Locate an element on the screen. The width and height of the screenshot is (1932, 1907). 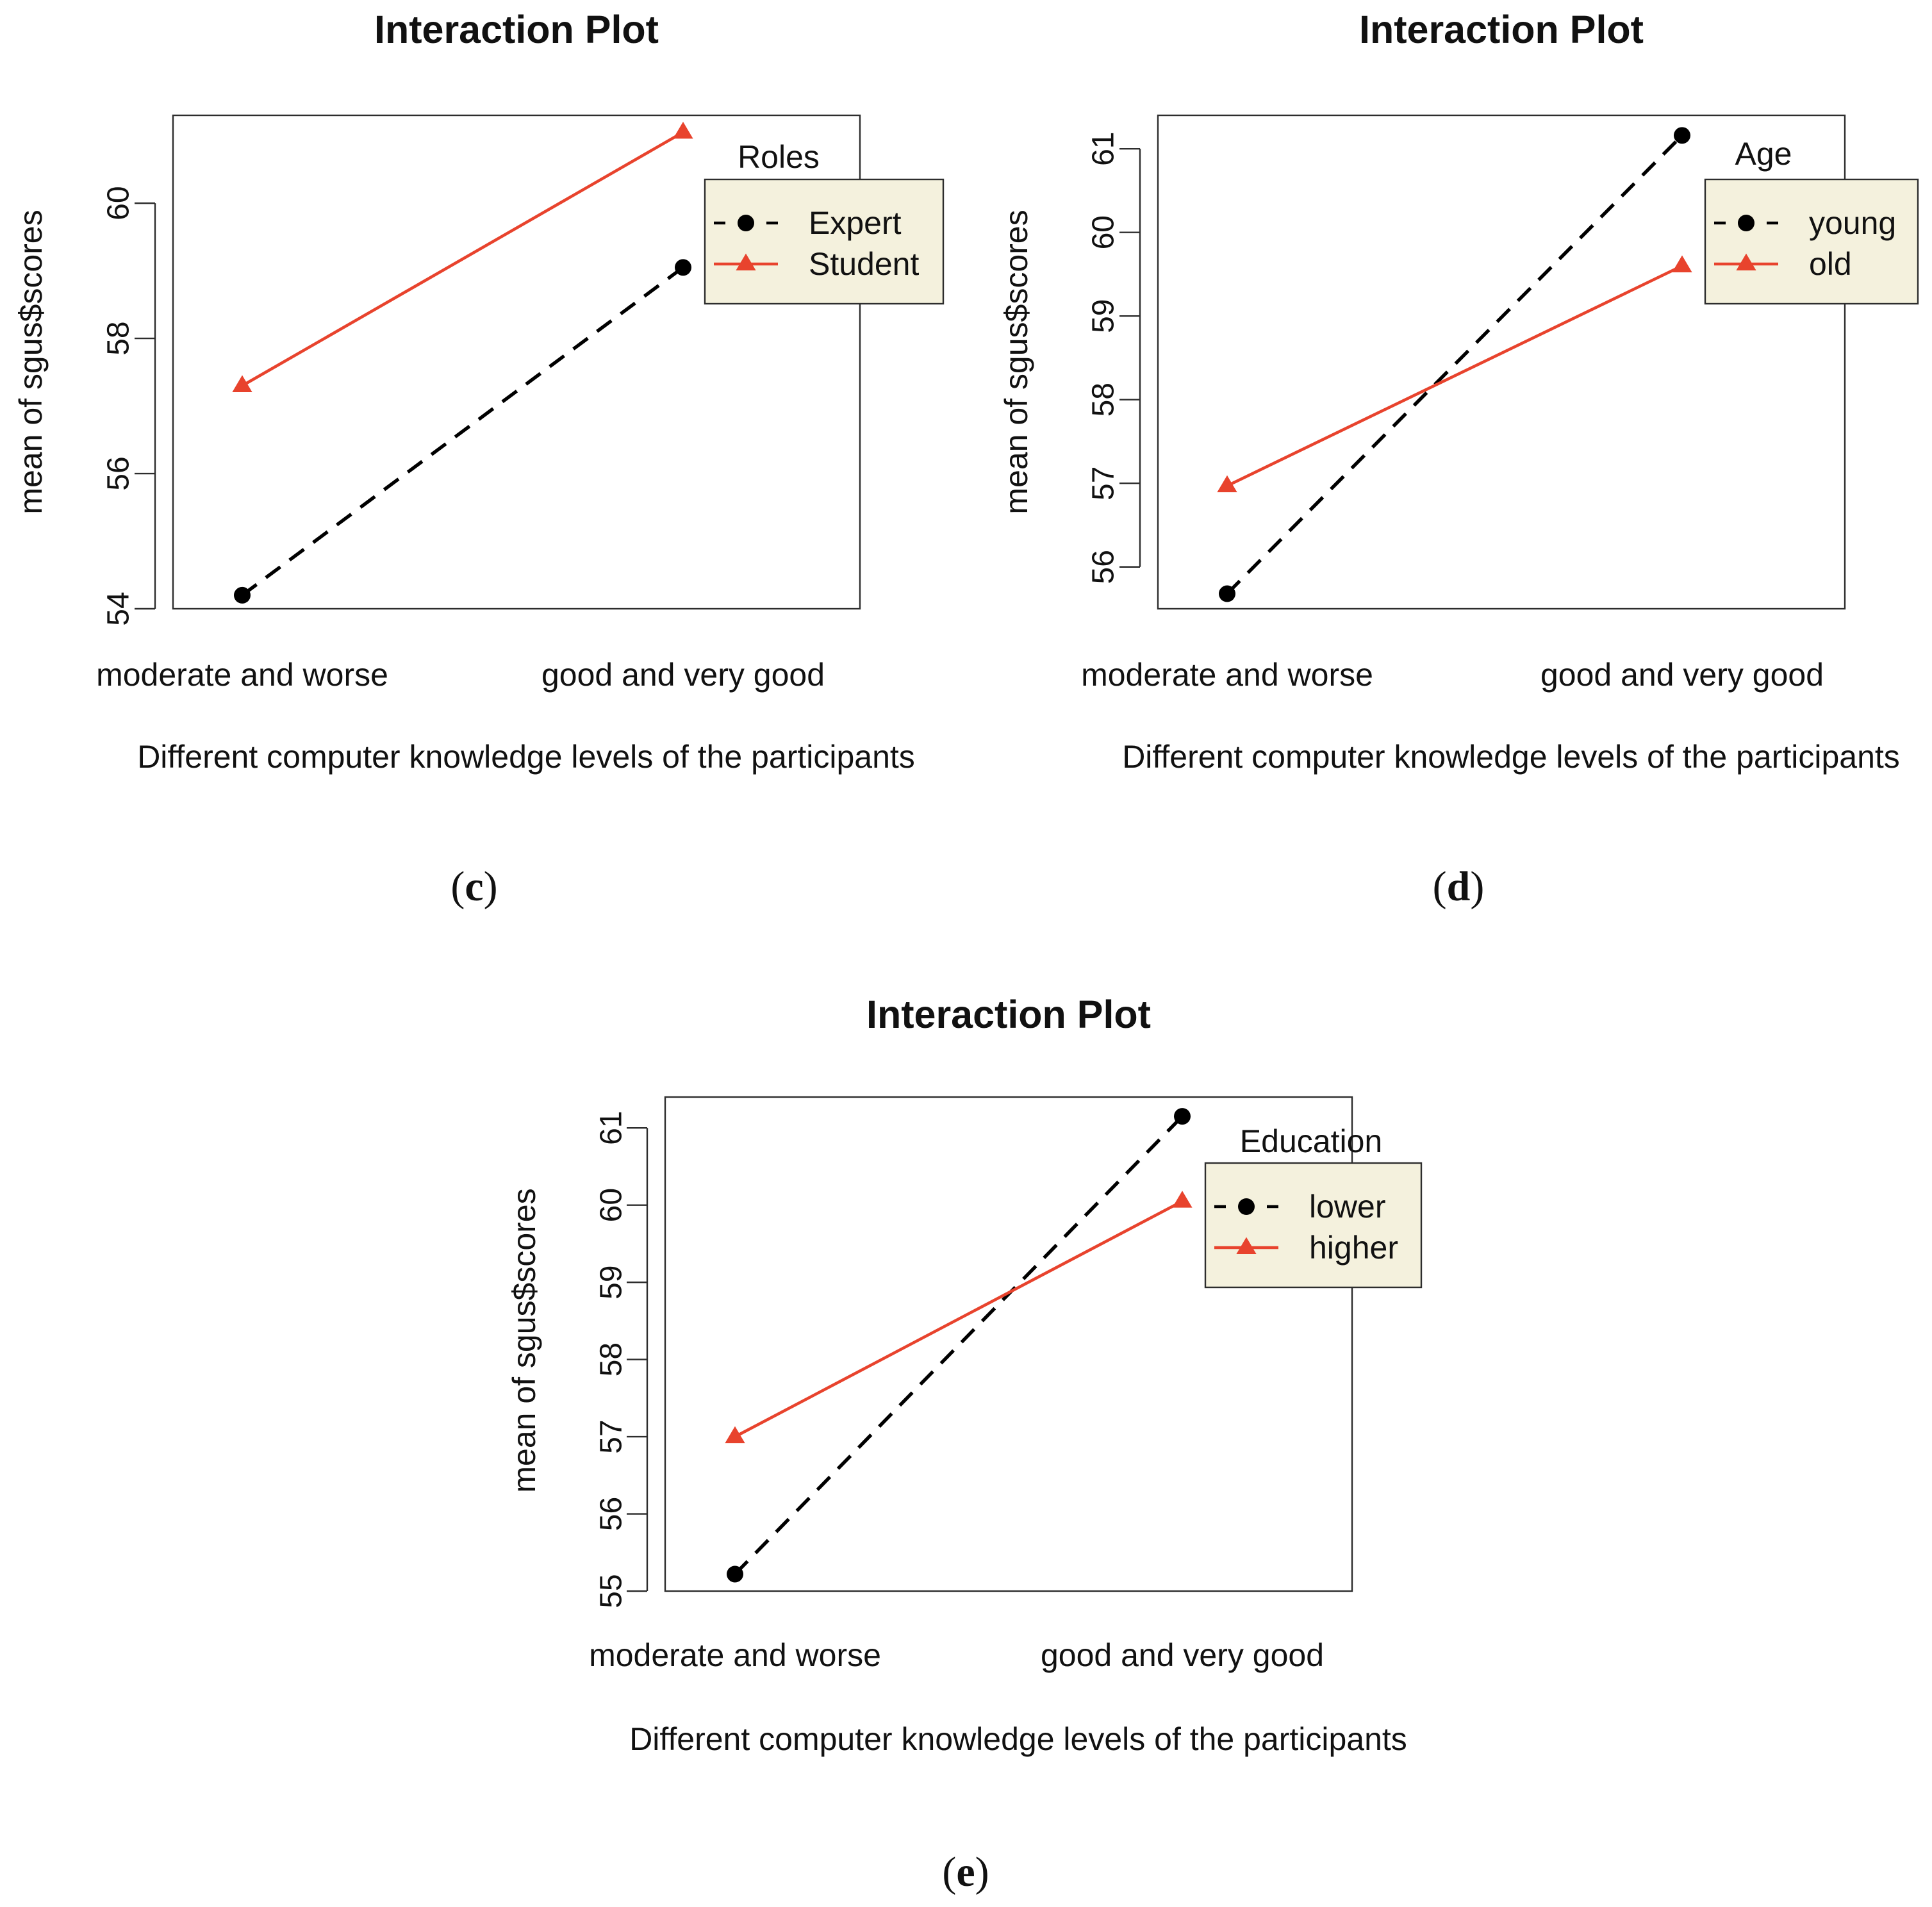
panel-label-letter: d is located at coordinates (1459, 886).